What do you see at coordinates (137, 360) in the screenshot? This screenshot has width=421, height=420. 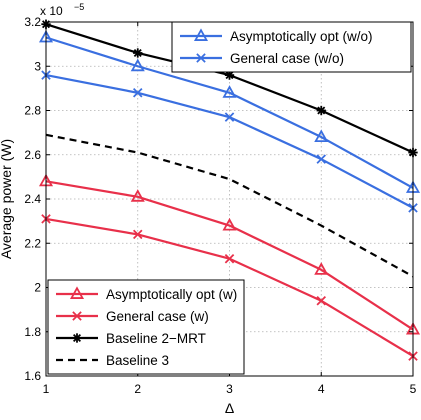 I see `legend-entry-label: Baseline 3` at bounding box center [137, 360].